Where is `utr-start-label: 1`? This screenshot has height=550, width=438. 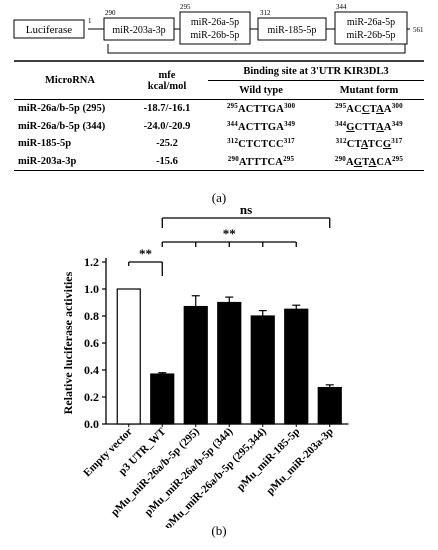 utr-start-label: 1 is located at coordinates (90, 21).